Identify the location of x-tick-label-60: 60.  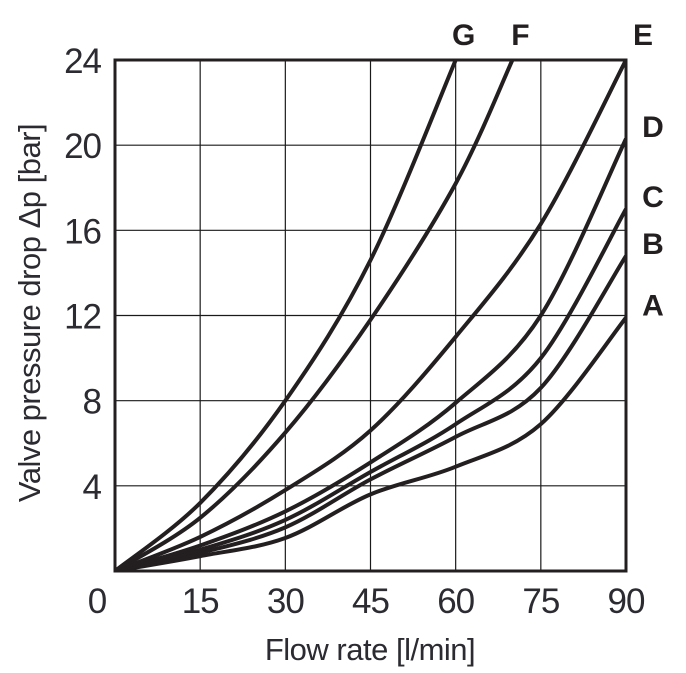
(455, 601).